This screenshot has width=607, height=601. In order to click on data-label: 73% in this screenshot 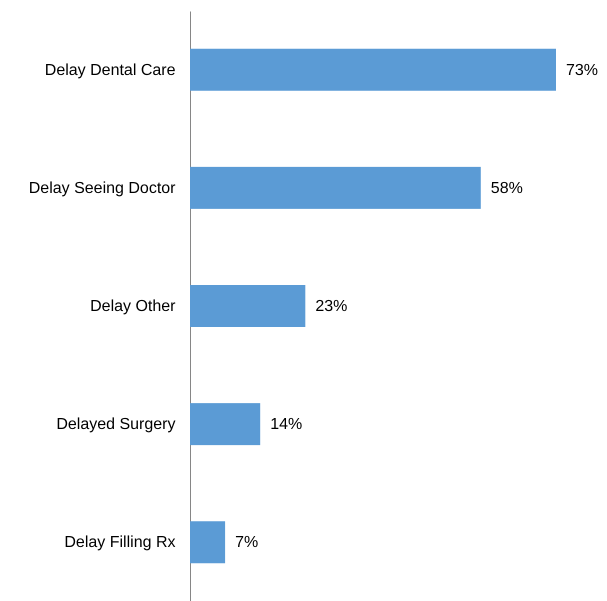, I will do `click(582, 70)`.